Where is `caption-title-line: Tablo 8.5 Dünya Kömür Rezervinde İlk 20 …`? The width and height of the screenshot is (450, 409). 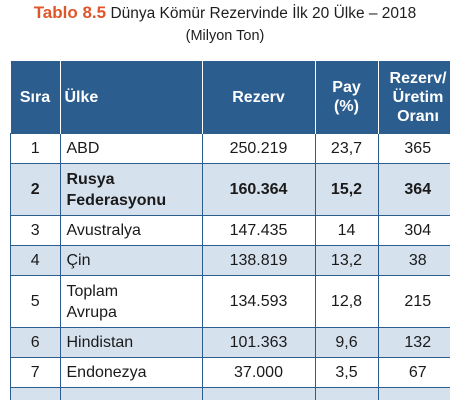 caption-title-line: Tablo 8.5 Dünya Kömür Rezervinde İlk 20 … is located at coordinates (225, 13).